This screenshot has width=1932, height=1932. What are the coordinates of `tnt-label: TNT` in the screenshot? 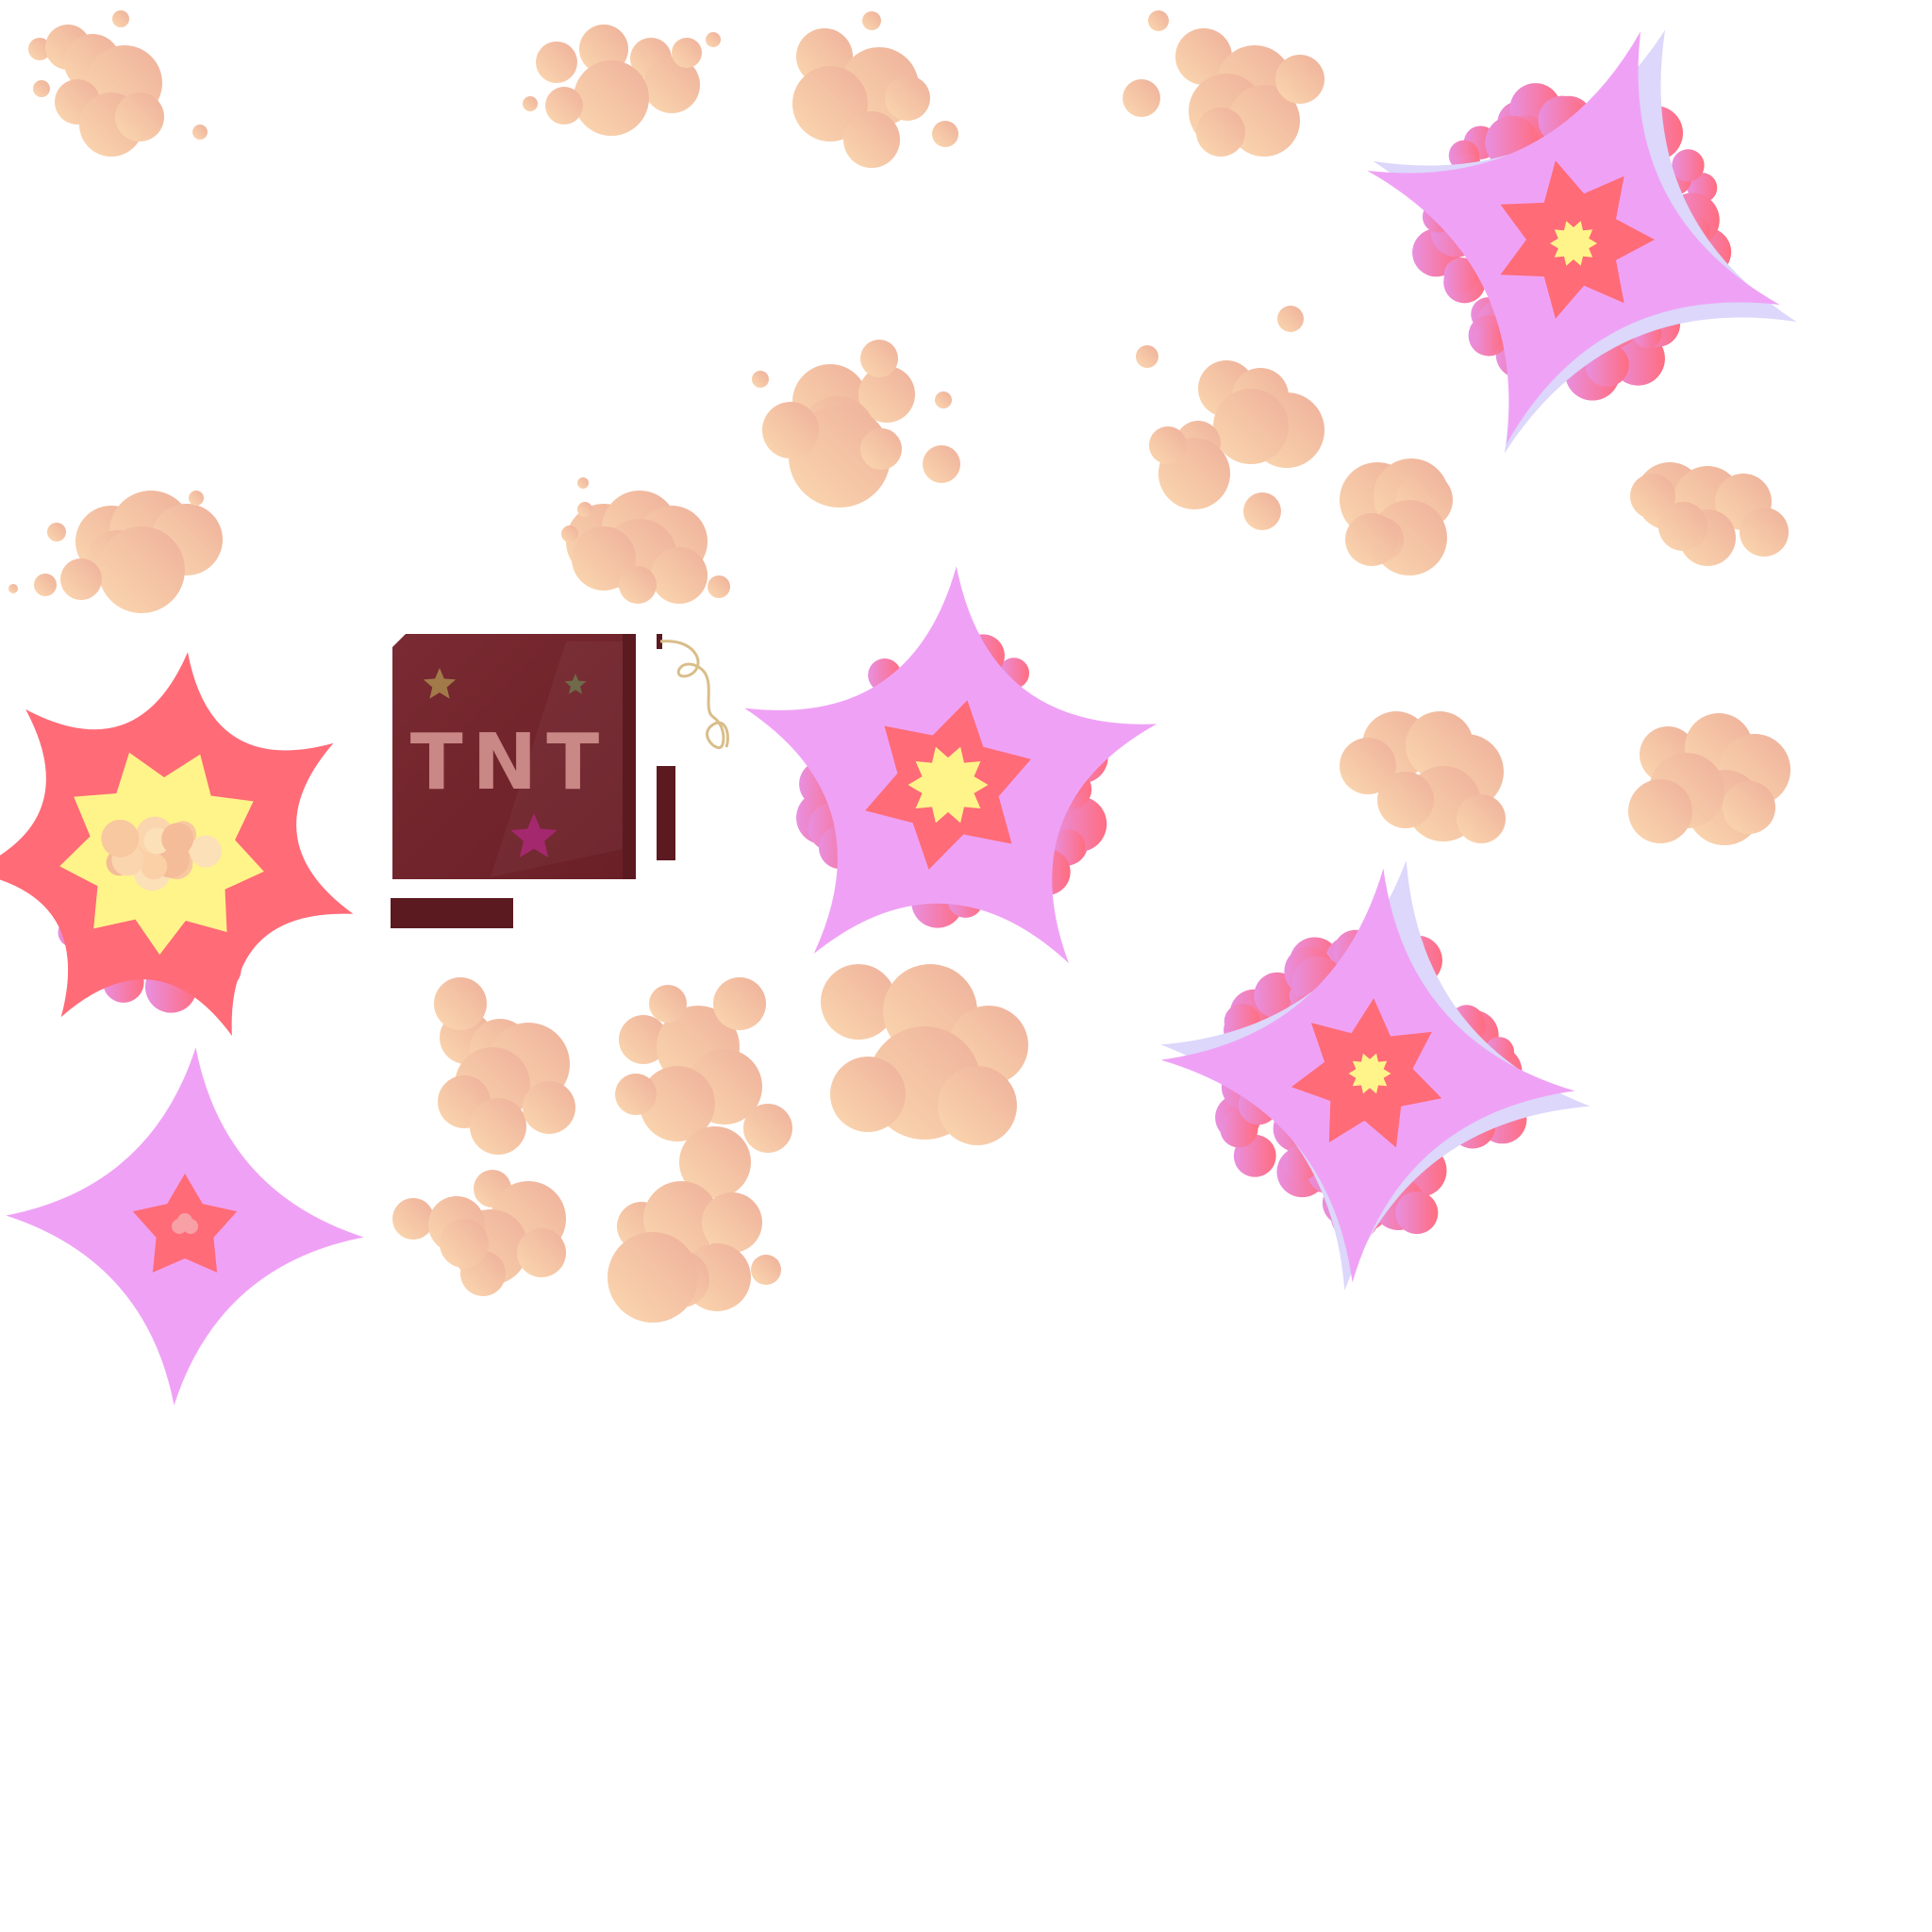 It's located at (510, 763).